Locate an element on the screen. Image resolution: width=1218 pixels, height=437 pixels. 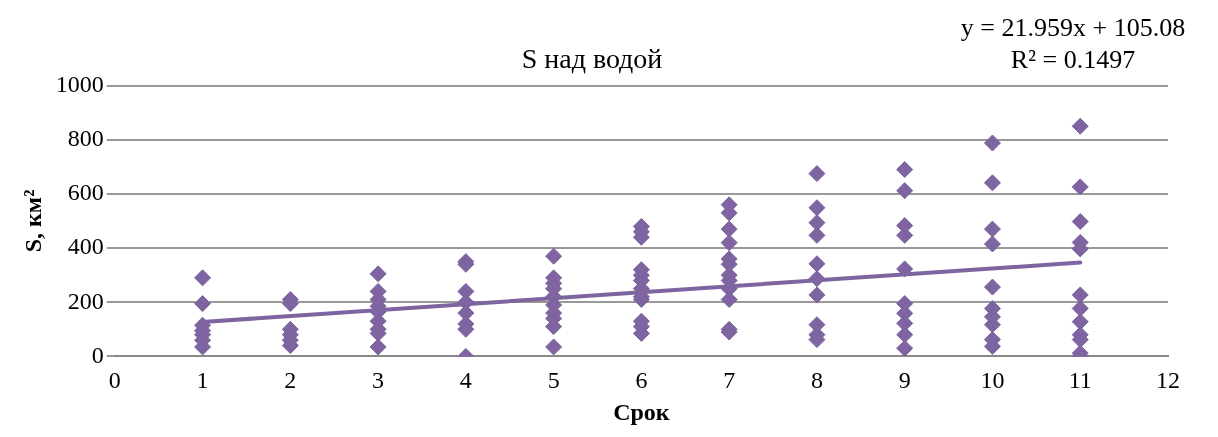
text: R² = 0.1497 is located at coordinates (1073, 59).